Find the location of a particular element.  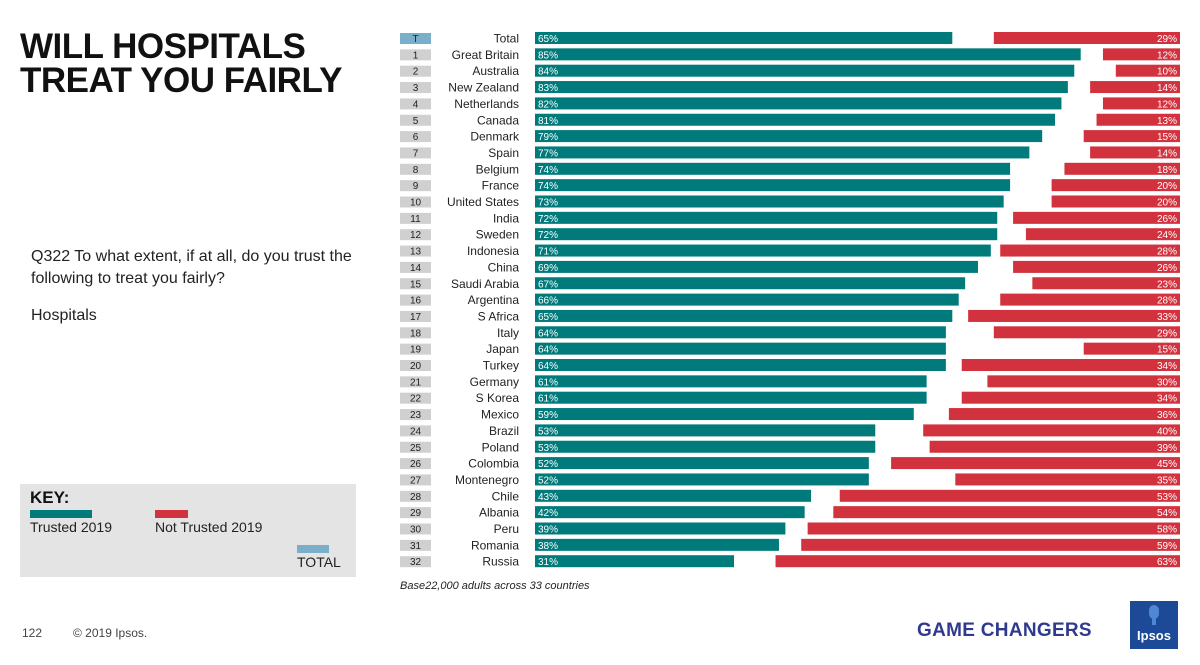

not-trusted-value-label: 12% is located at coordinates (1167, 55).